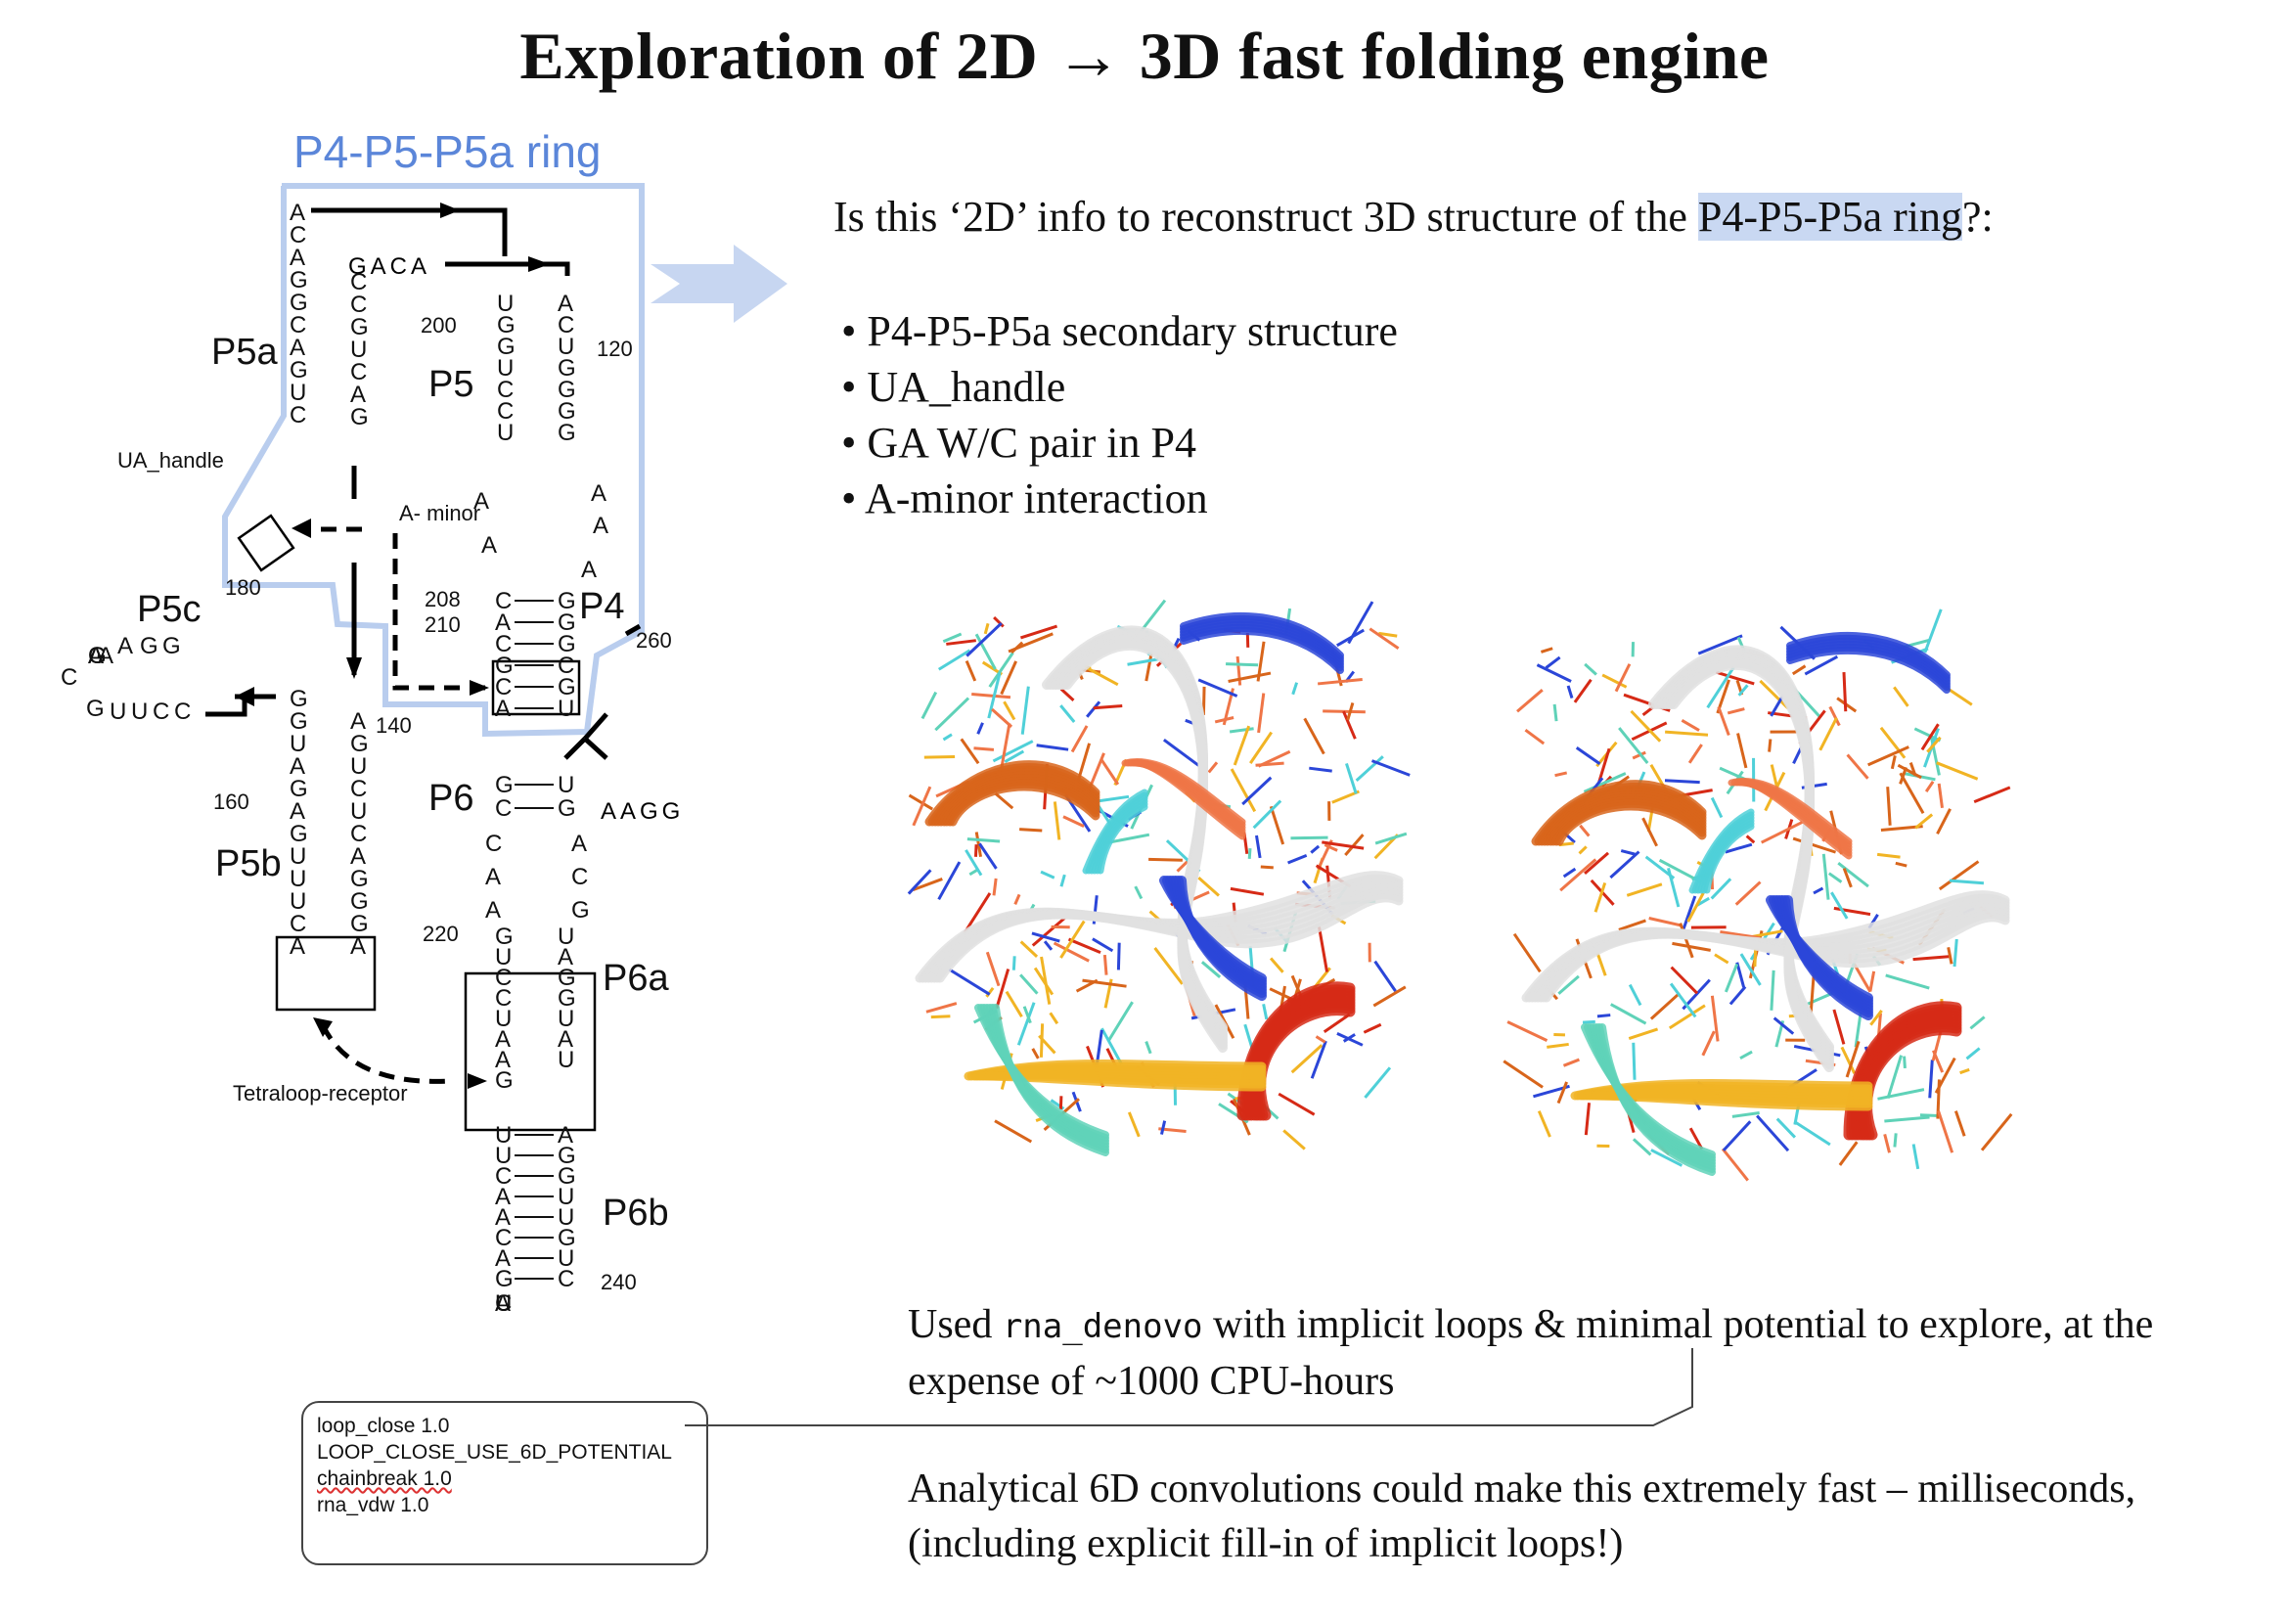 This screenshot has width=2289, height=1624. Describe the element at coordinates (384, 1479) in the screenshot. I see `param-line: chainbreak 1.0` at that location.